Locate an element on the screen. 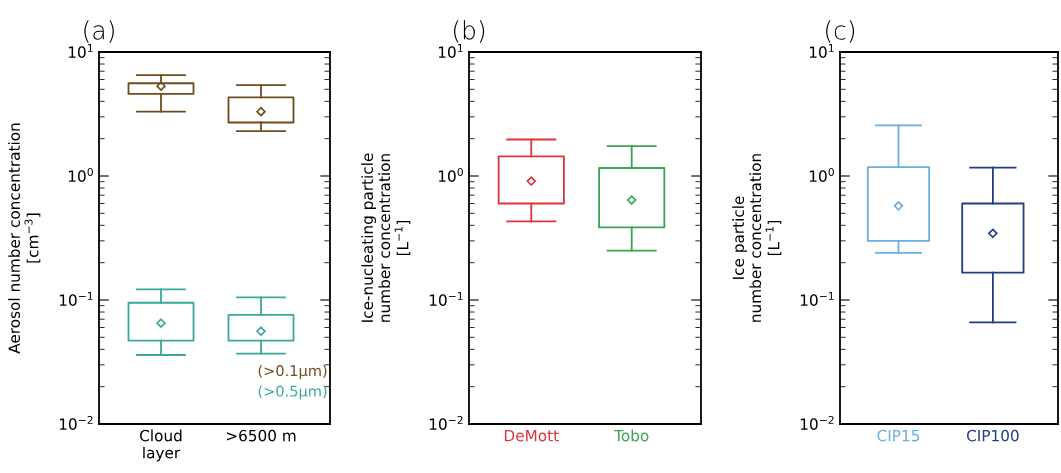 This screenshot has width=1061, height=473. x-tick-label: Cloud layer is located at coordinates (161, 445).